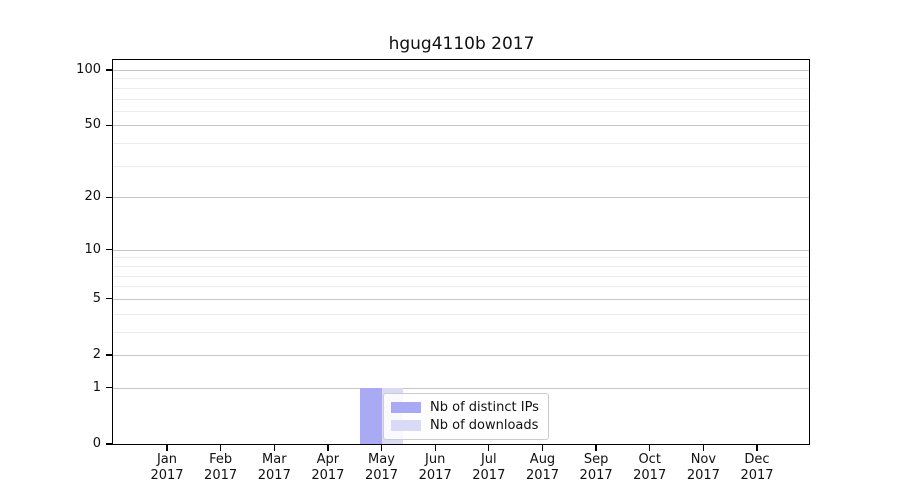 This screenshot has width=900, height=500. I want to click on legend-item-distinct-ips: Nb of distinct IPs, so click(465, 407).